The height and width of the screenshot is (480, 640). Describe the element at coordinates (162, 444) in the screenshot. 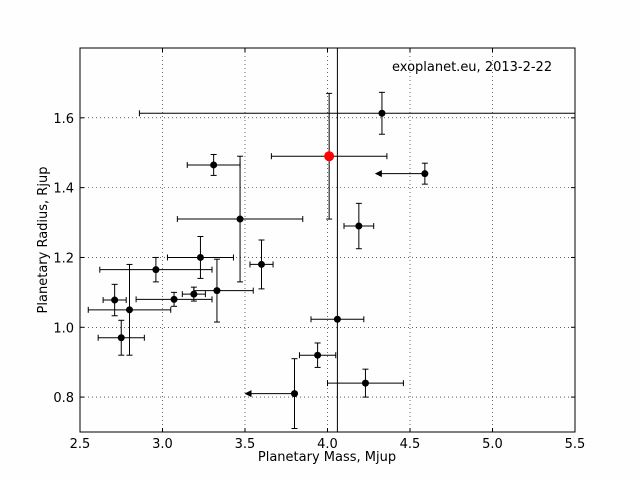

I see `x-tick-label: 3.0` at that location.